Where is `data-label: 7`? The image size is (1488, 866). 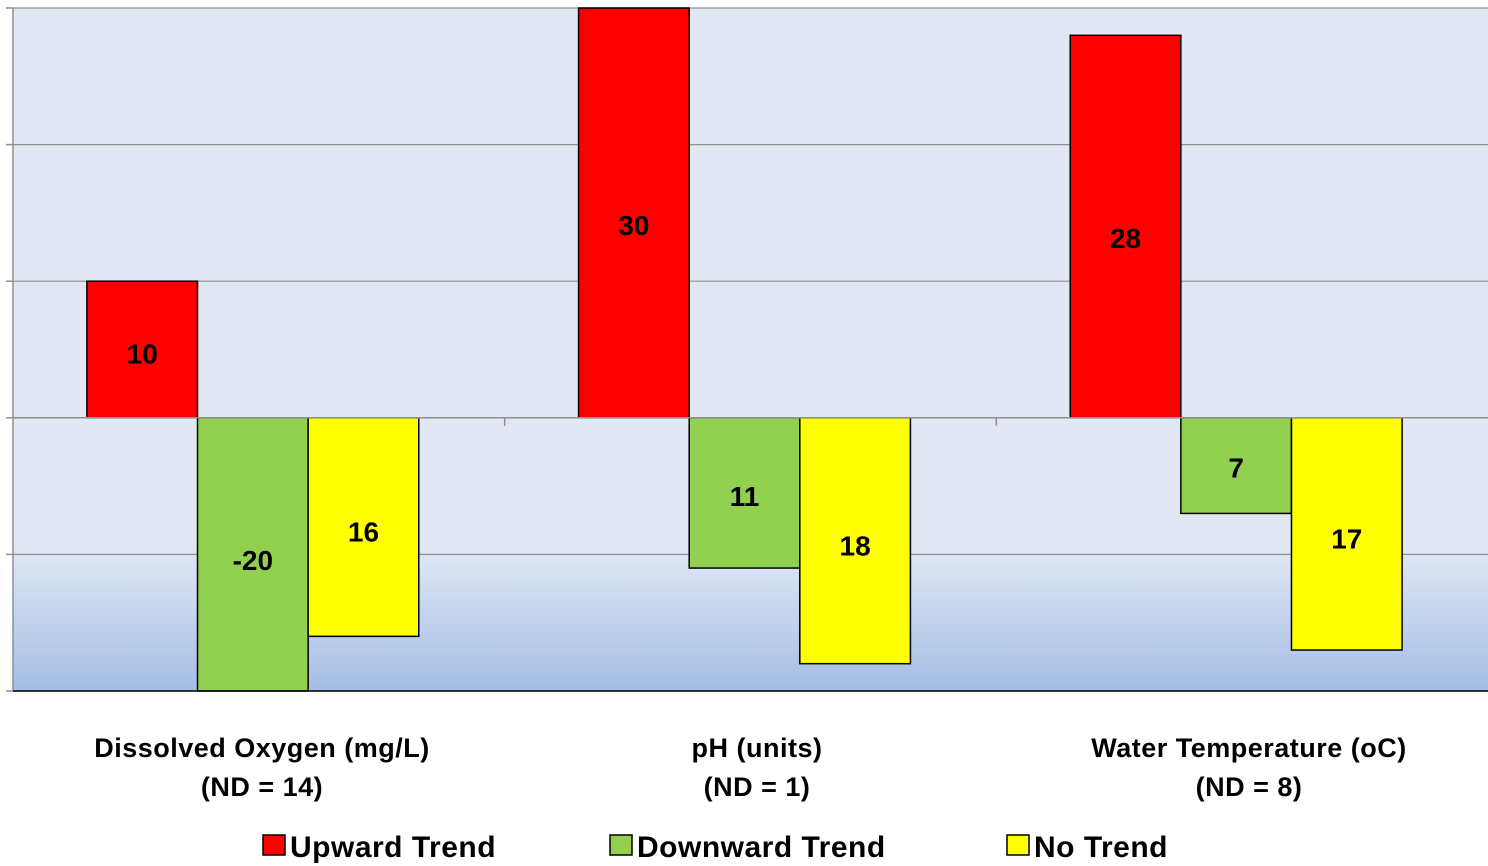
data-label: 7 is located at coordinates (1236, 468).